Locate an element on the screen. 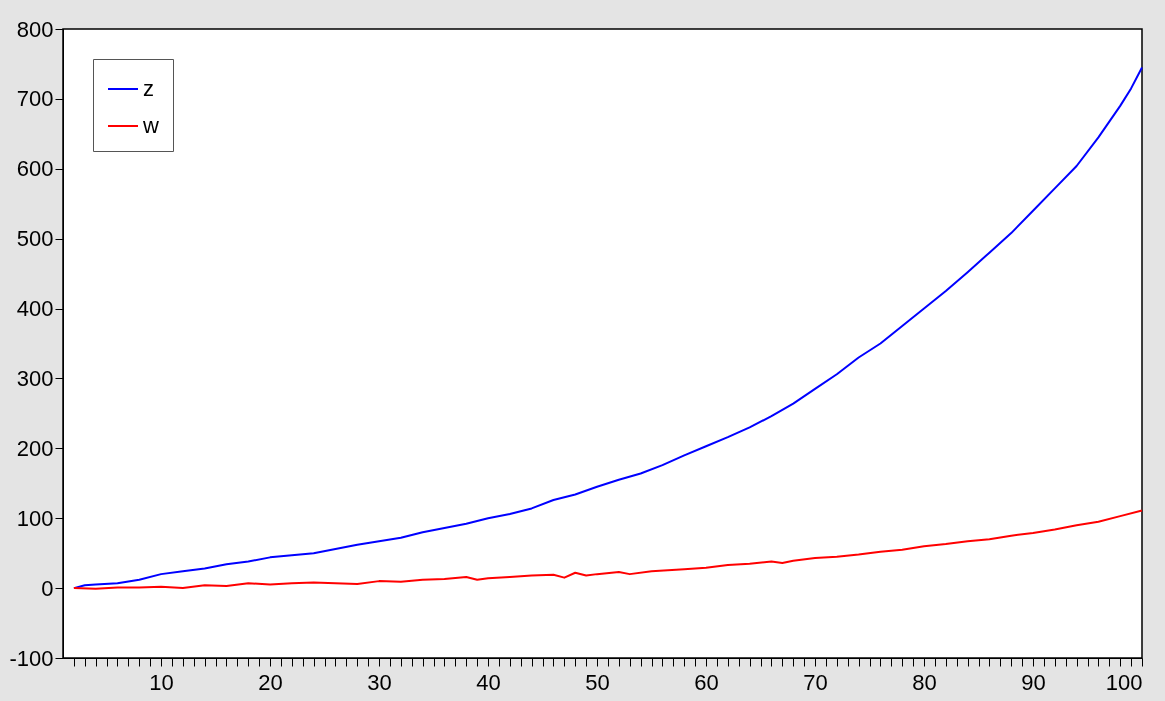  x-tick-label: 90 is located at coordinates (1033, 682).